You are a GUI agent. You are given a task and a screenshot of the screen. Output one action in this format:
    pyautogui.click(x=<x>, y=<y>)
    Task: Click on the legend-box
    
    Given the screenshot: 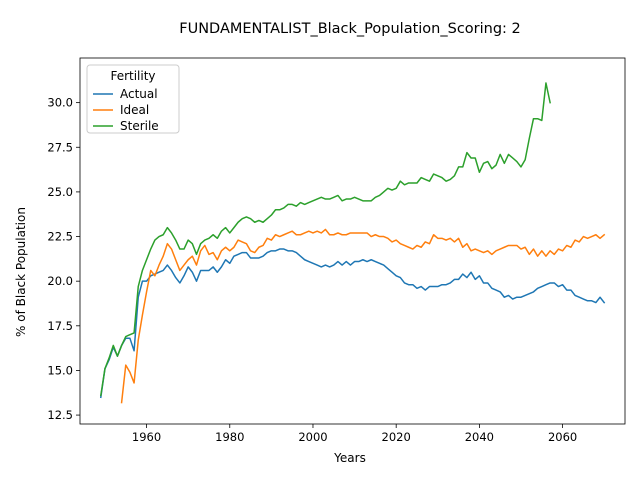 What is the action you would take?
    pyautogui.click(x=133, y=99)
    